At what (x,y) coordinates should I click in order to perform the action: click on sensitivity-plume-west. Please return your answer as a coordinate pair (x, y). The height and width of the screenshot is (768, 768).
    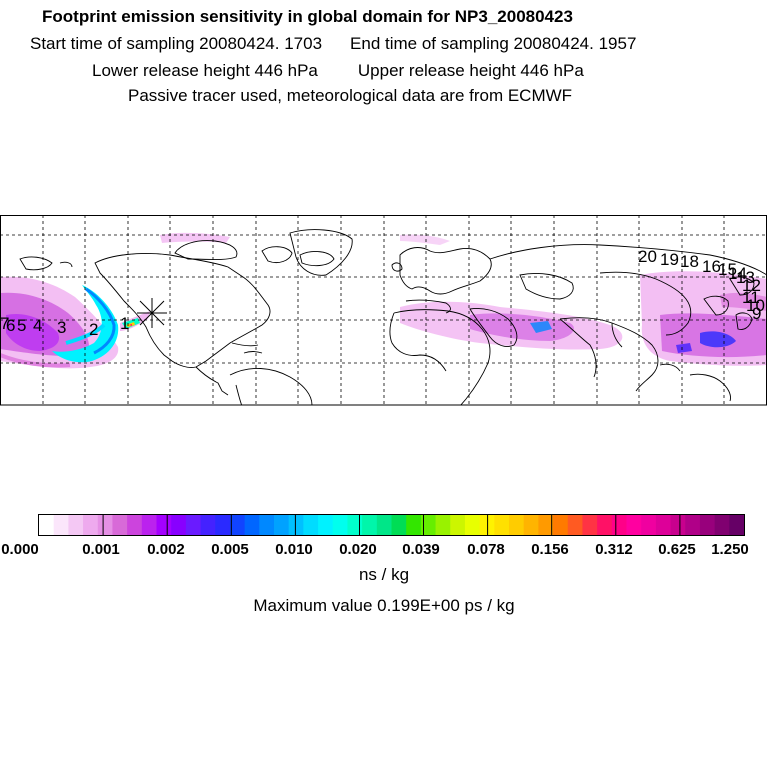
    Looking at the image, I should click on (75, 322).